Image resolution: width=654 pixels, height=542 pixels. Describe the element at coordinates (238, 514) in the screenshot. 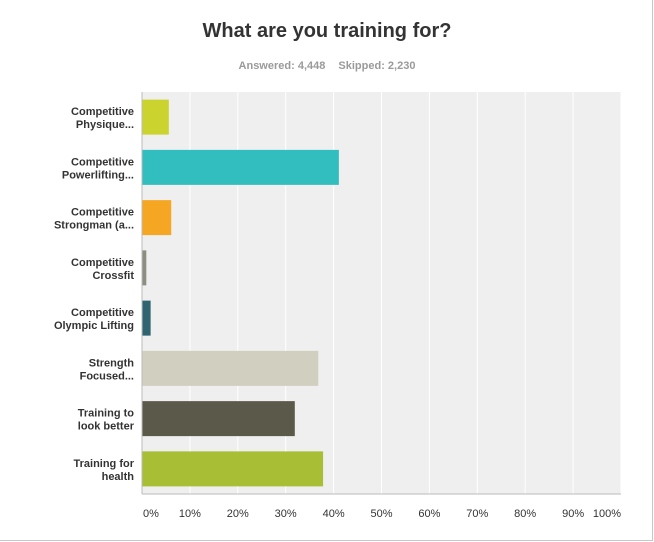

I see `x-tick-label: 20%` at that location.